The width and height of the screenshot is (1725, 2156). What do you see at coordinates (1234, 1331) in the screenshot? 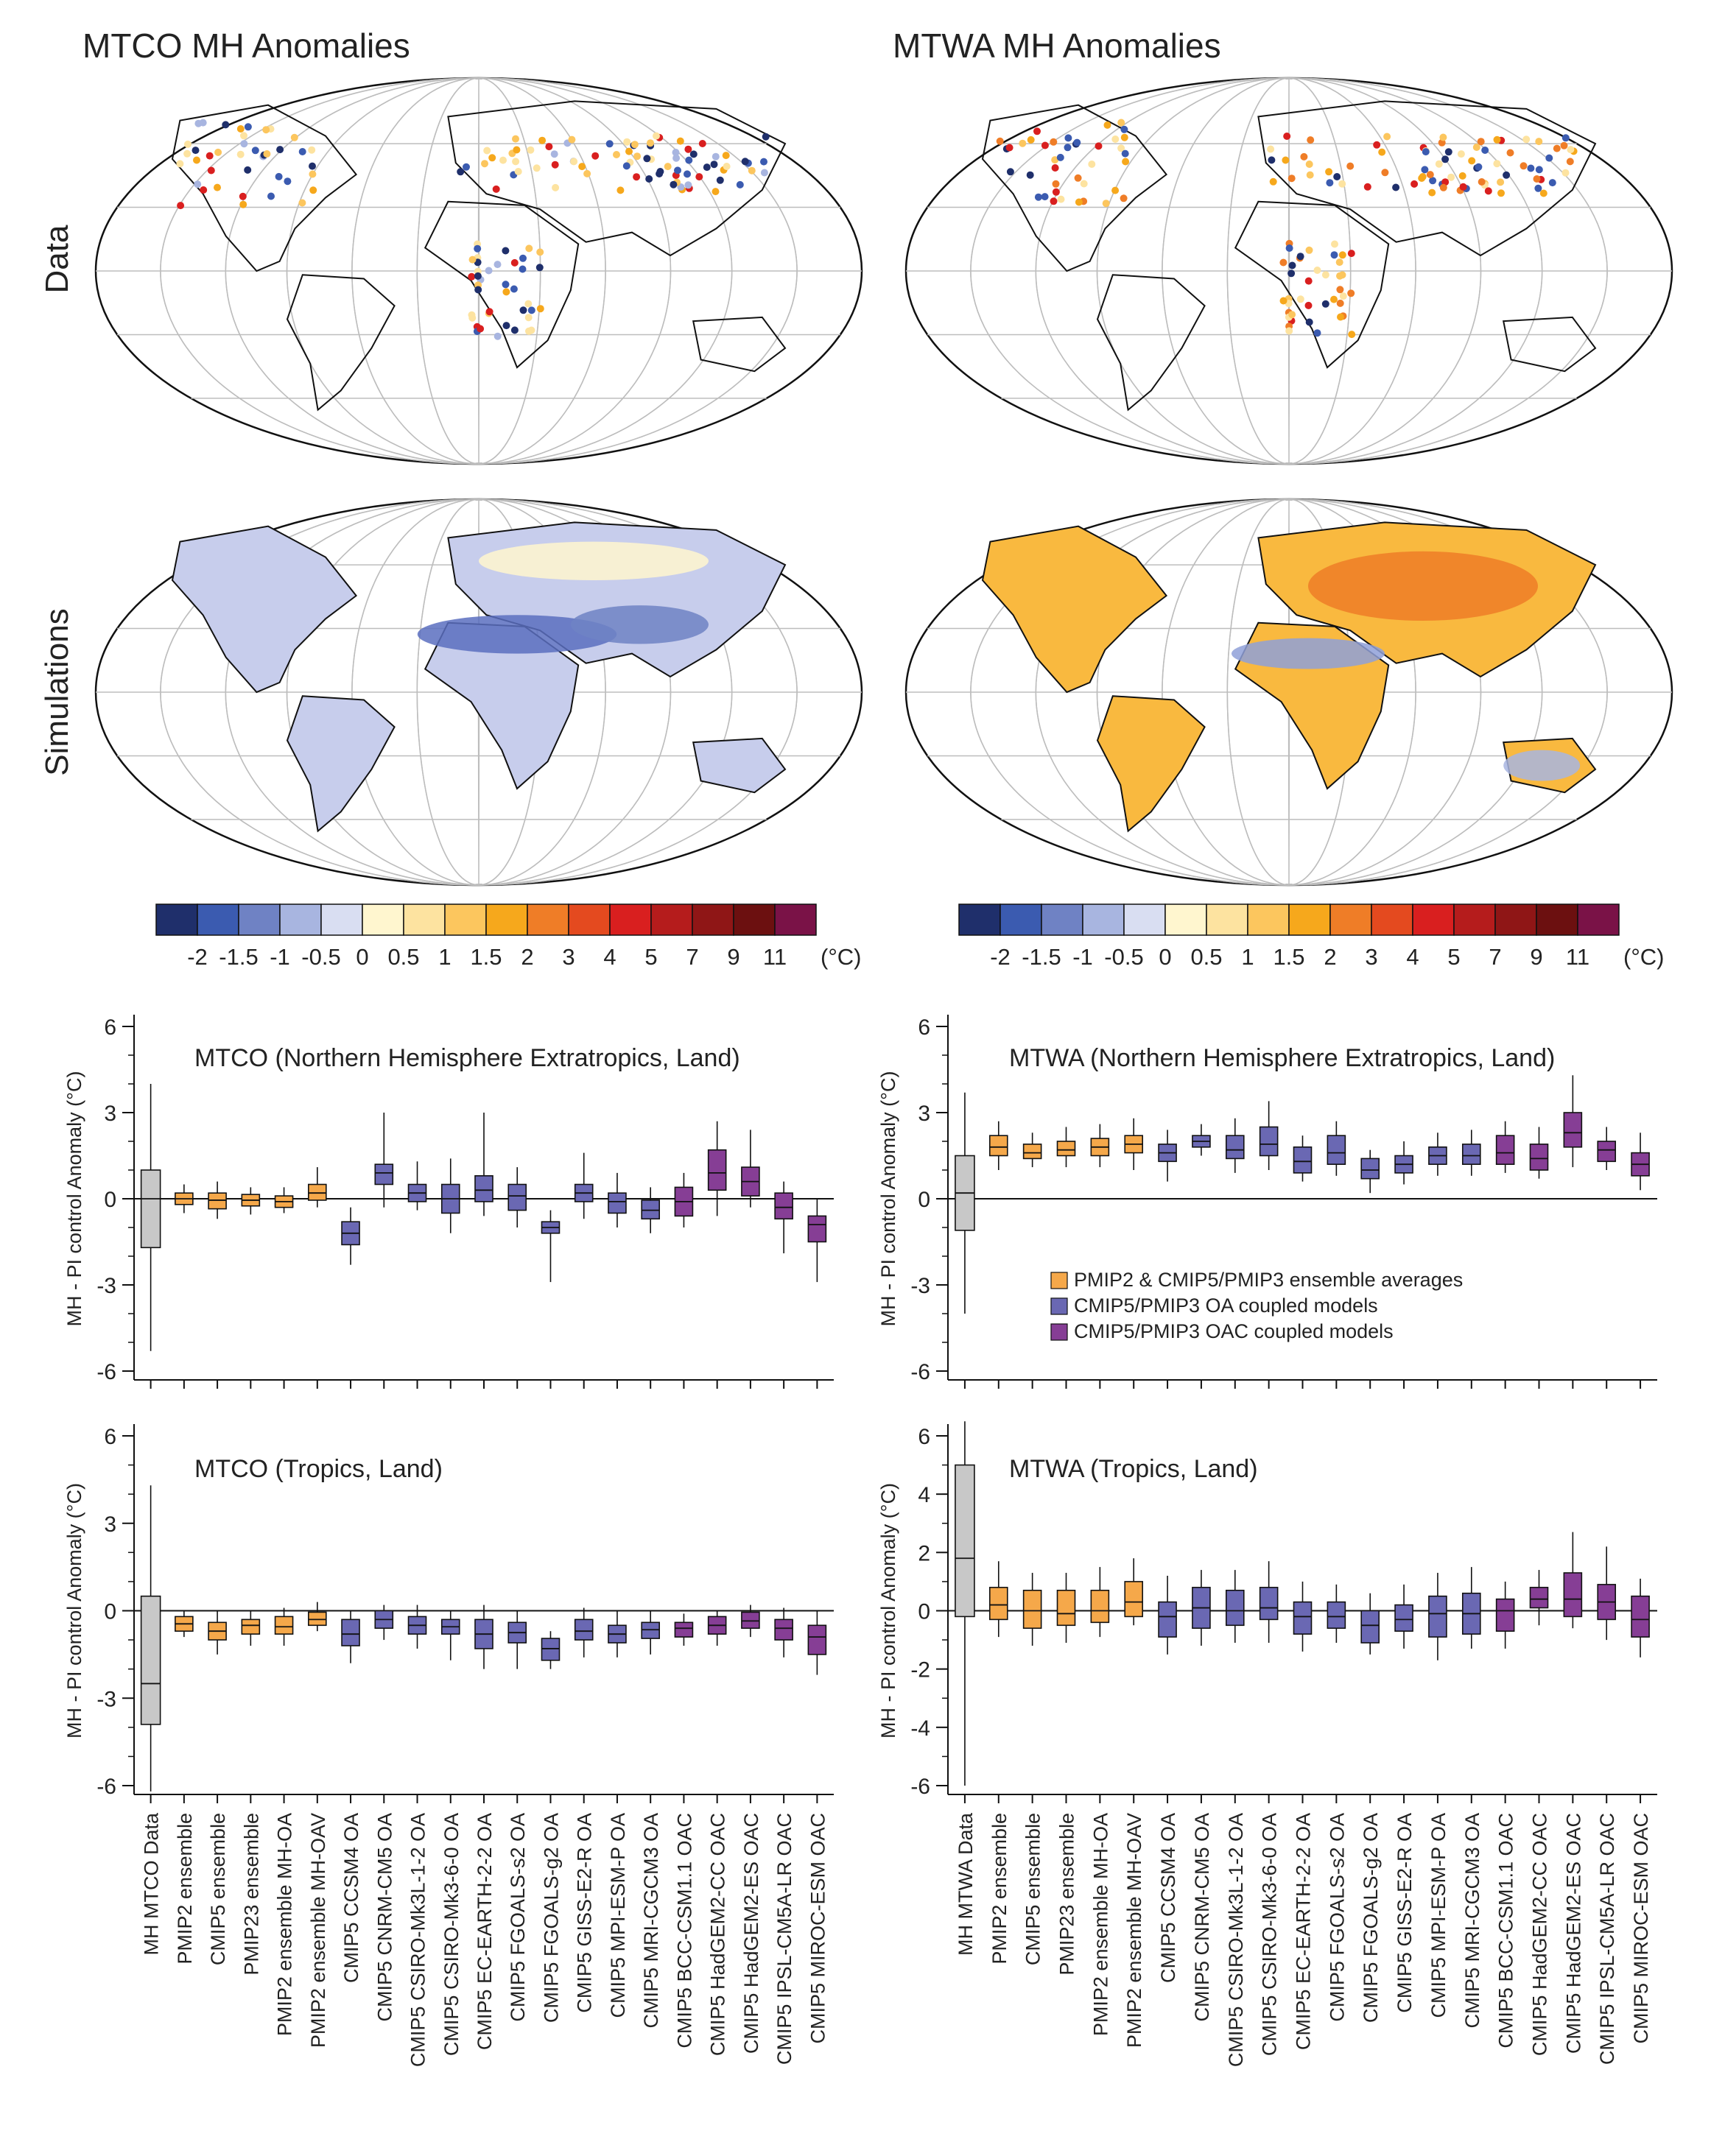
I see `legend-label: CMIP5/PMIP3 OAC coupled models` at bounding box center [1234, 1331].